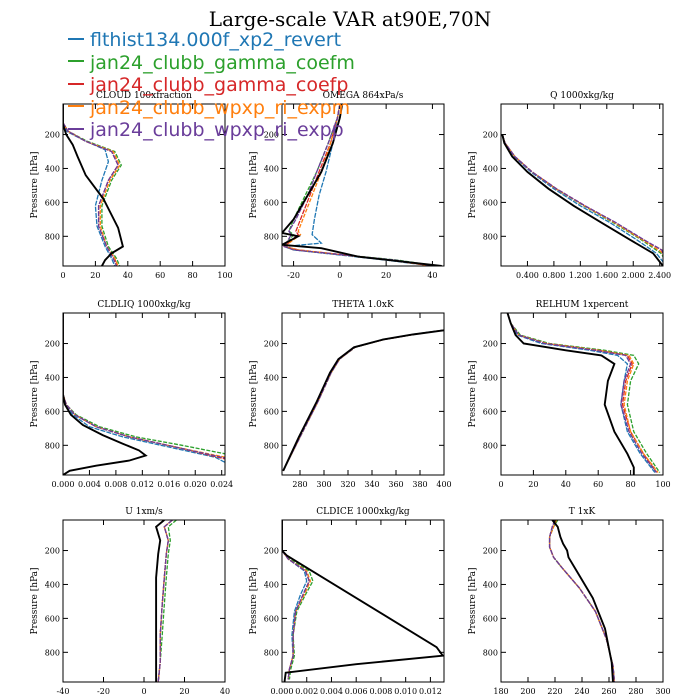 This screenshot has width=700, height=700. I want to click on x-tick-label: 0.008, so click(115, 484).